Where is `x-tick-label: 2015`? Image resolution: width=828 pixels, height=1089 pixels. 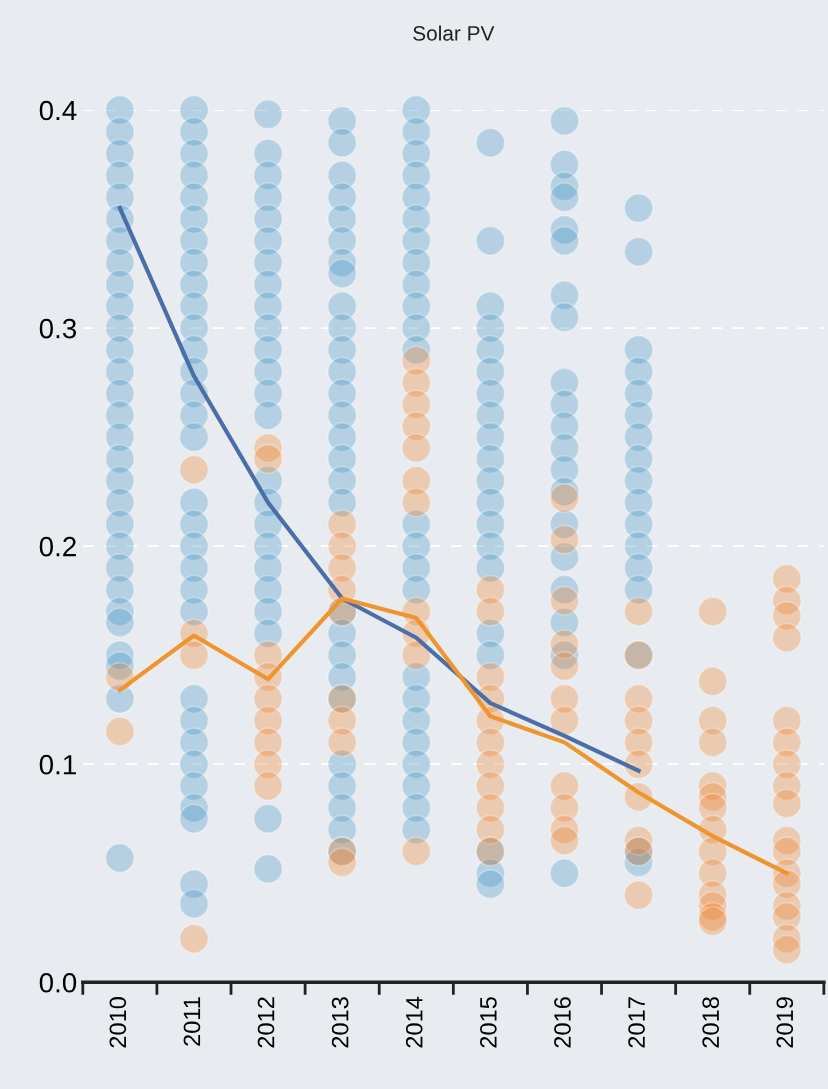 x-tick-label: 2015 is located at coordinates (488, 1022).